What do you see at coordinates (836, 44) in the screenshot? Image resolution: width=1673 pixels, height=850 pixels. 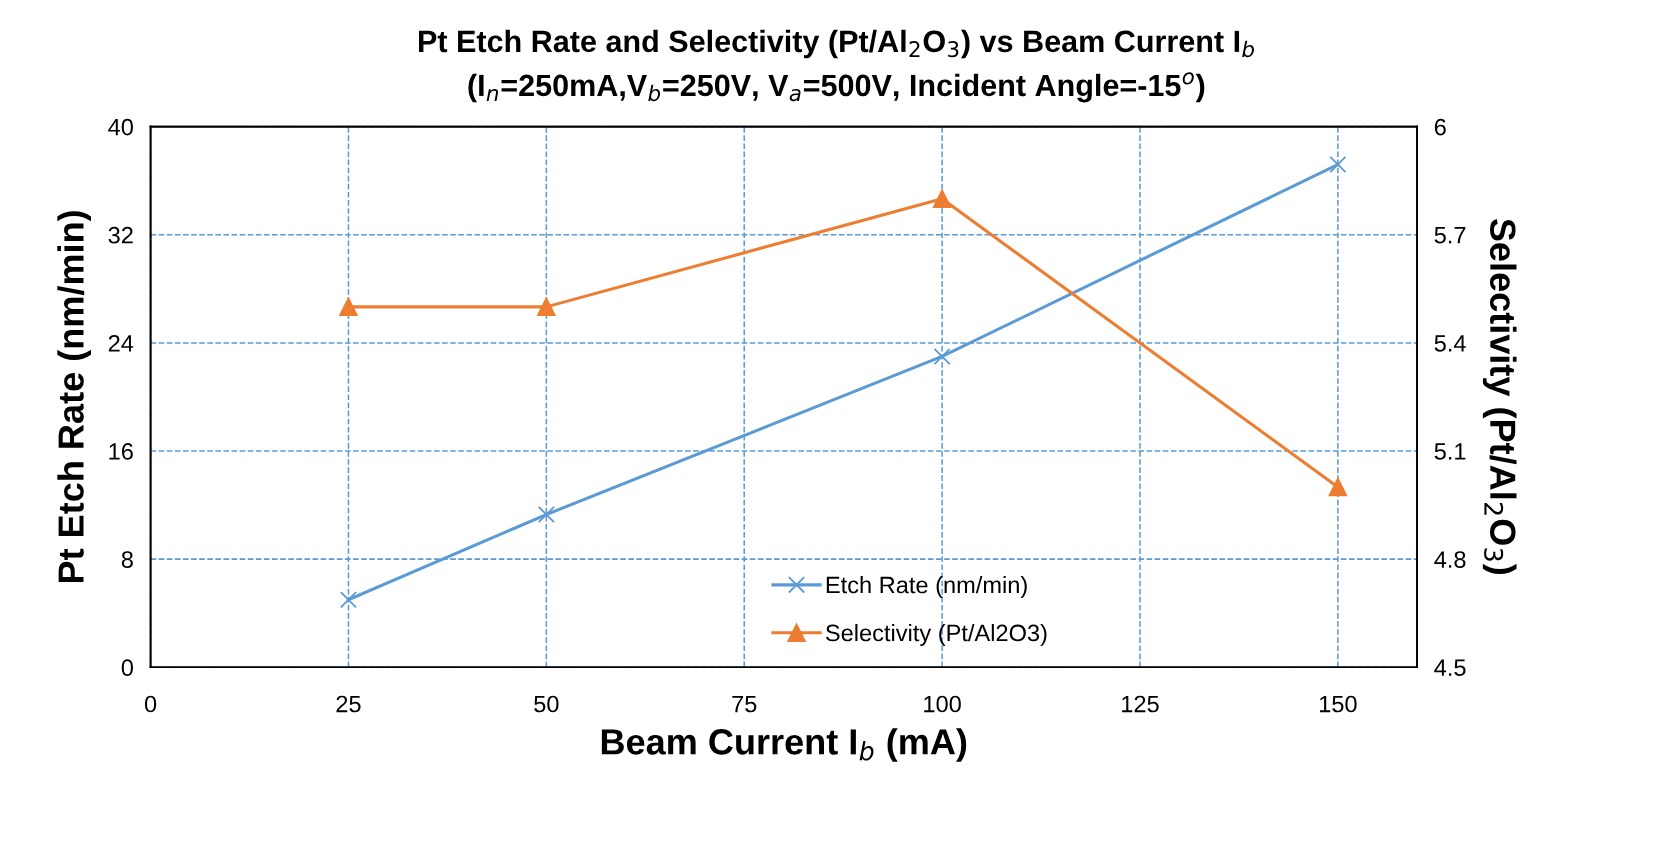 I see `chart-title: Pt Etch Rate and Selectivity (Pt/Al$_{2}$O$_{3}$) vs Beam Current I$_{b}$` at bounding box center [836, 44].